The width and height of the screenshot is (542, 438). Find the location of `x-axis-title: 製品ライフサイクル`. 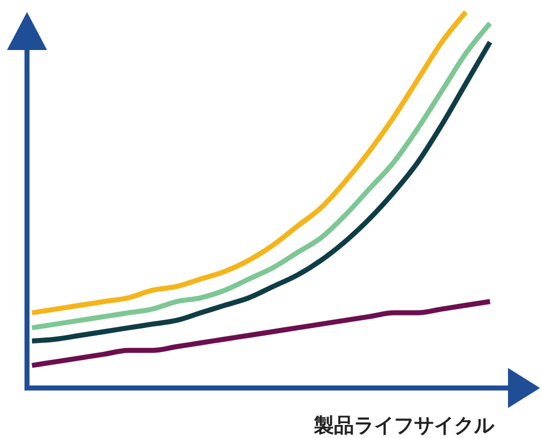

x-axis-title: 製品ライフサイクル is located at coordinates (404, 425).